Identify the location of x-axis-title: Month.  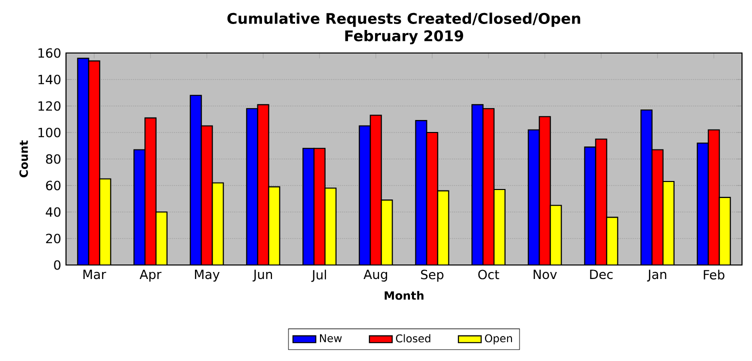
(404, 295).